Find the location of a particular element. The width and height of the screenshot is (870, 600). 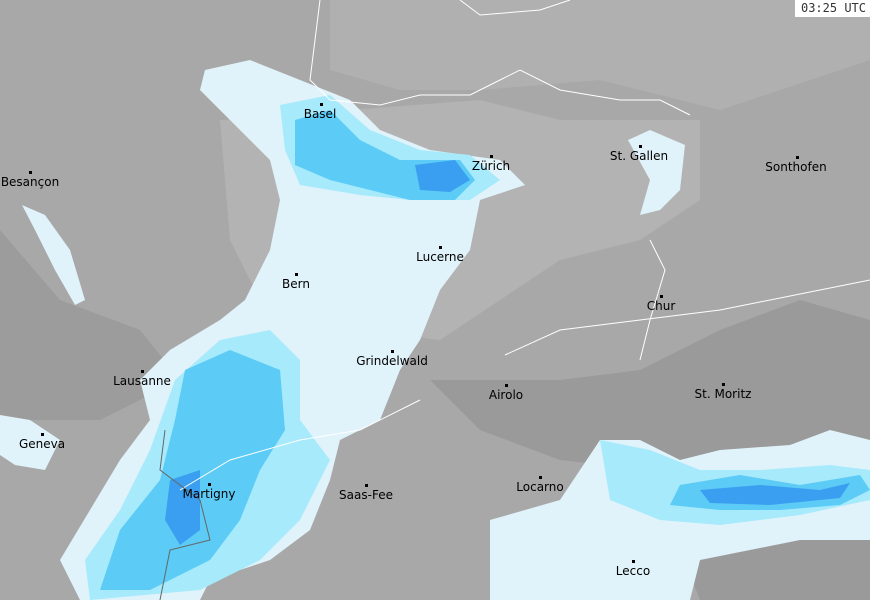

city-label-bern: Bern is located at coordinates (296, 284).